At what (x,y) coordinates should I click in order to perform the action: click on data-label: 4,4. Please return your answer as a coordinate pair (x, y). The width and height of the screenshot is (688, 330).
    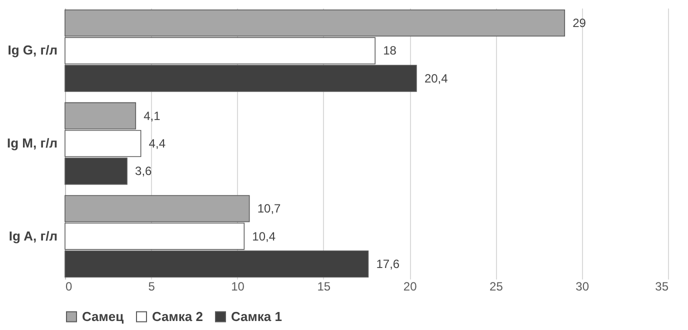
    Looking at the image, I should click on (157, 143).